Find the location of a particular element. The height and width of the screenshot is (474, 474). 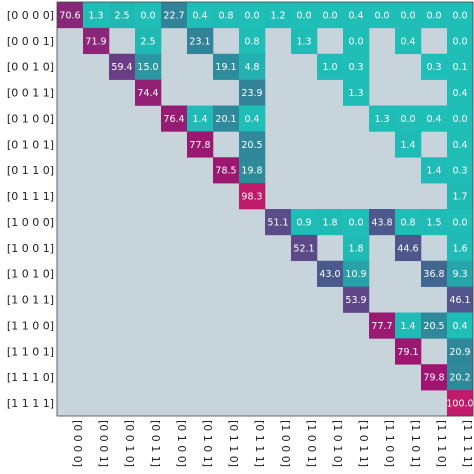

cell-value-label: 23.1 is located at coordinates (199, 41).